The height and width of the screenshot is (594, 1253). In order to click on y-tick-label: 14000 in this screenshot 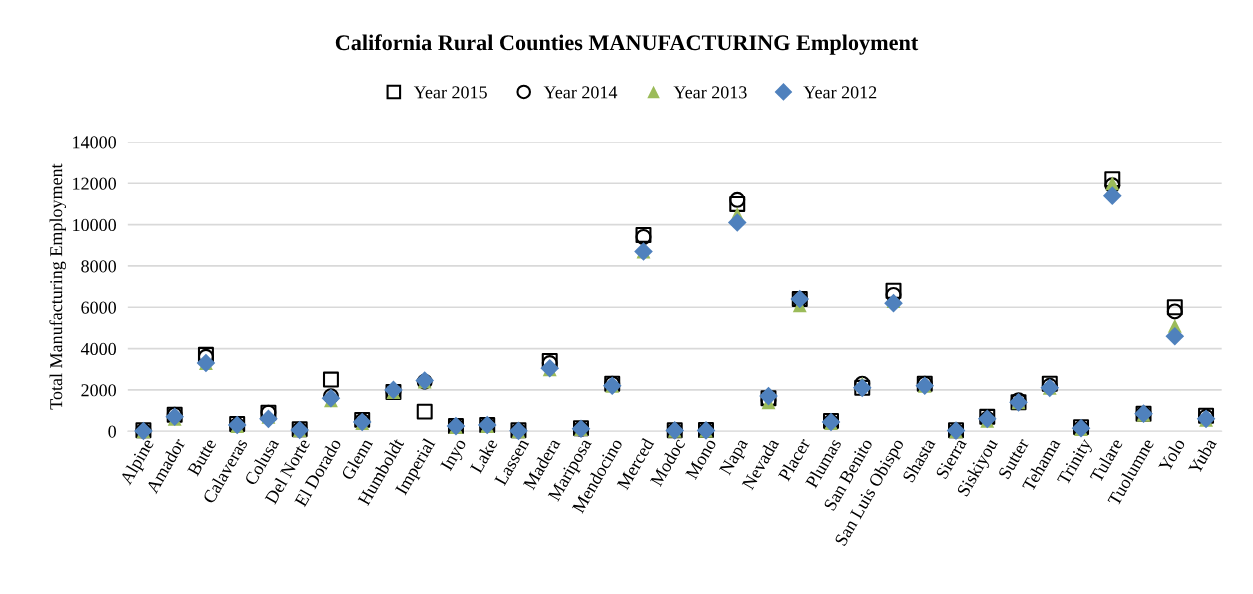, I will do `click(95, 142)`.